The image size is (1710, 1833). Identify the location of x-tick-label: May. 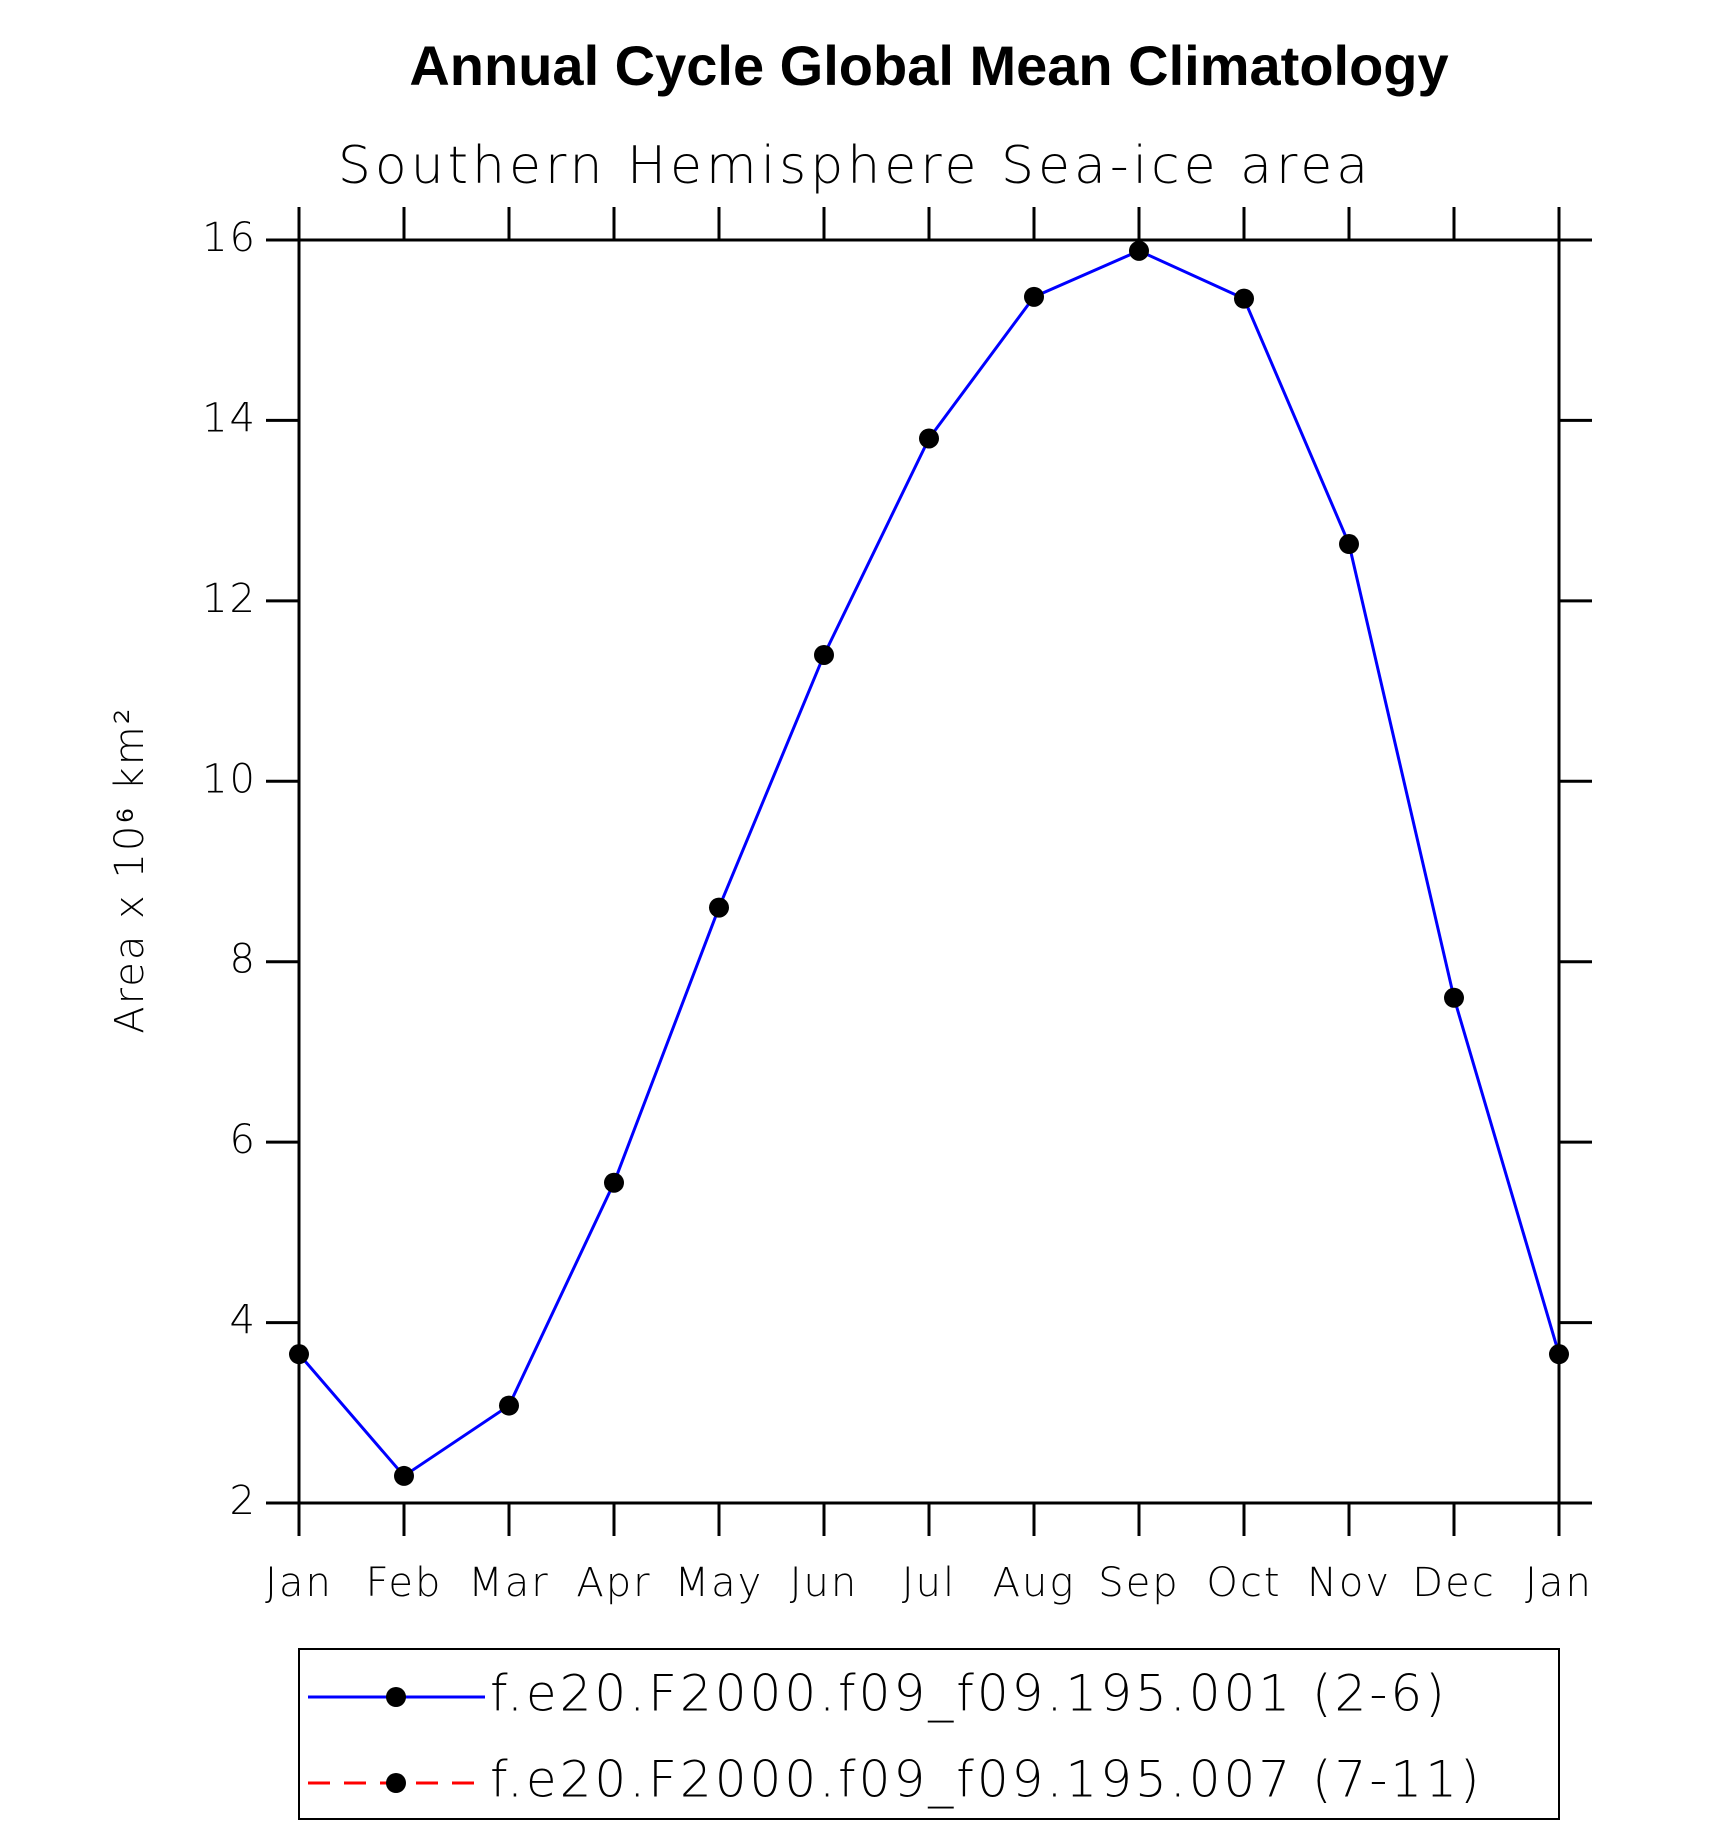
(719, 1583).